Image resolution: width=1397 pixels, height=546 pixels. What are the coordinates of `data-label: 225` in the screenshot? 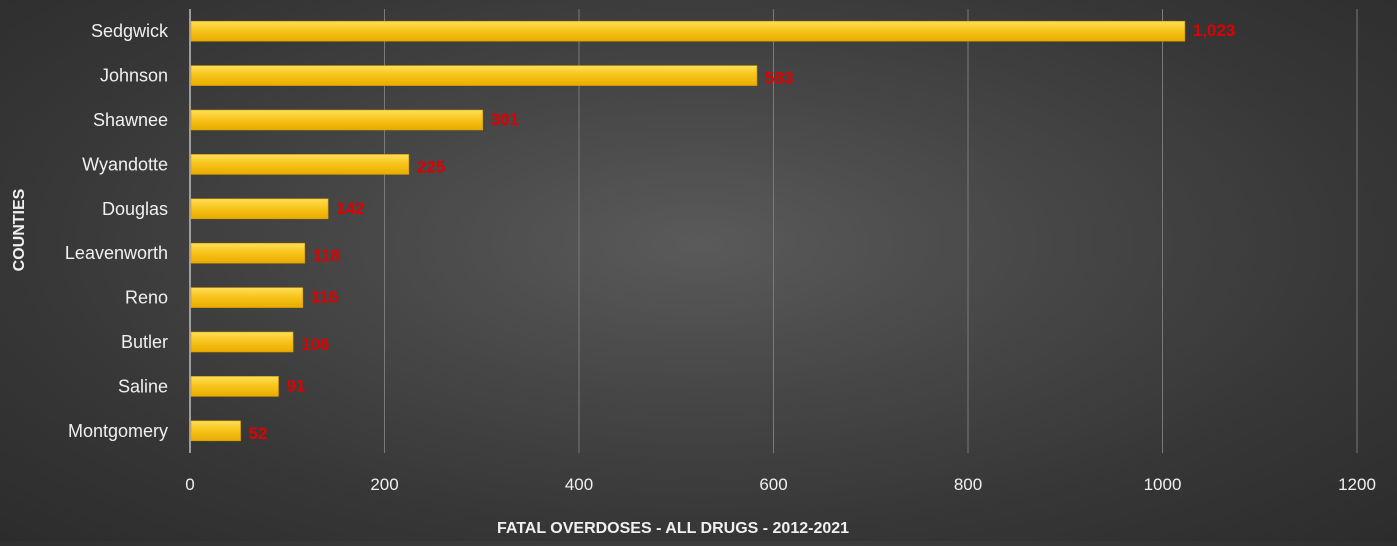 It's located at (431, 166).